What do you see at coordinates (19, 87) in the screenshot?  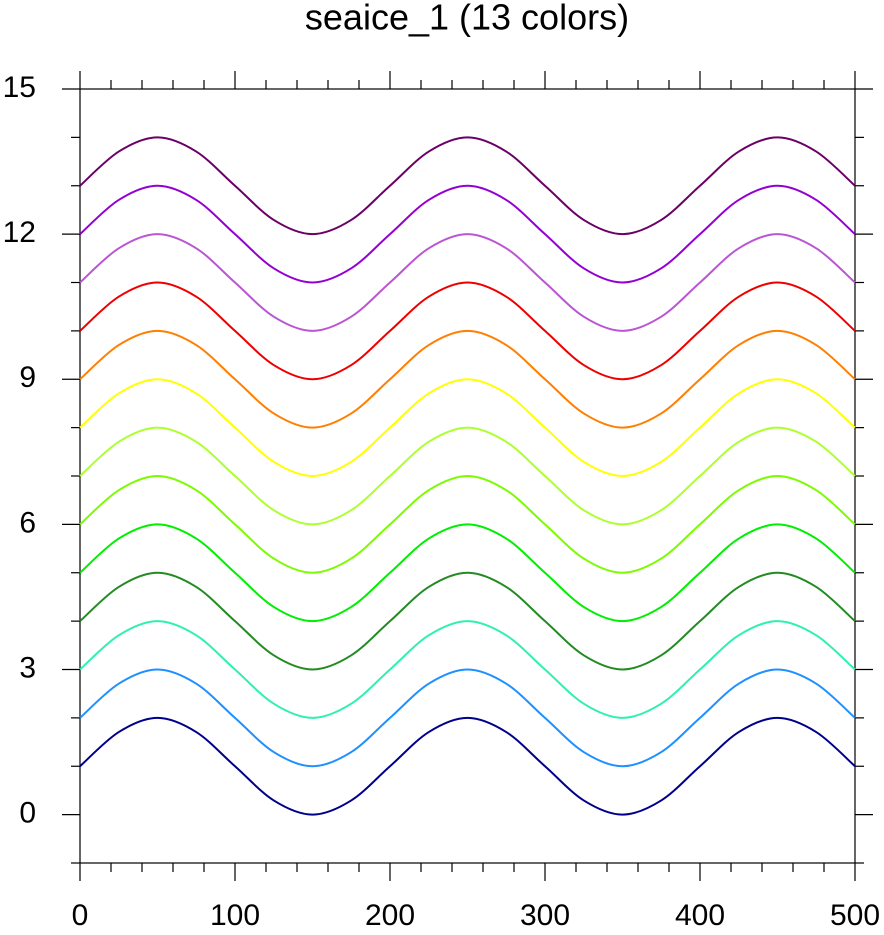 I see `y-tick-label: 15` at bounding box center [19, 87].